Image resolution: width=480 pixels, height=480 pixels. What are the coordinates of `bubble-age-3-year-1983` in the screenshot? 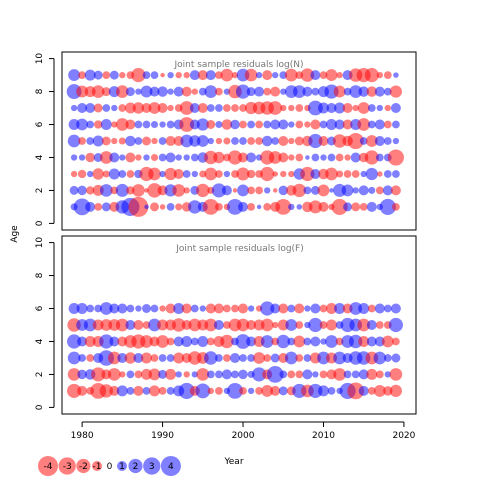 It's located at (106, 174).